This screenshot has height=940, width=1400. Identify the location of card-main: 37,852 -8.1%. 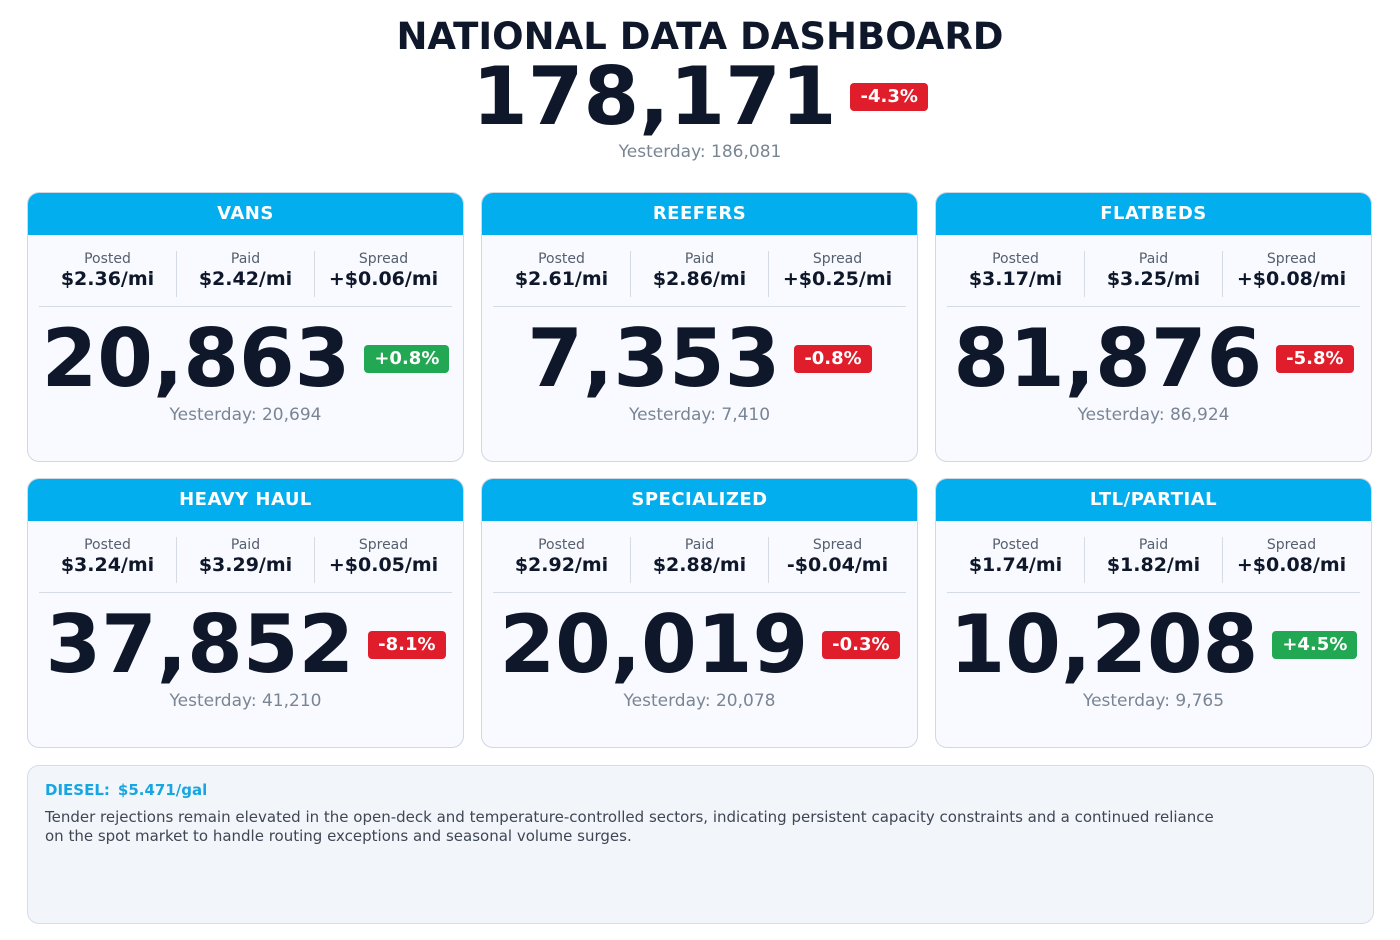
(245, 645).